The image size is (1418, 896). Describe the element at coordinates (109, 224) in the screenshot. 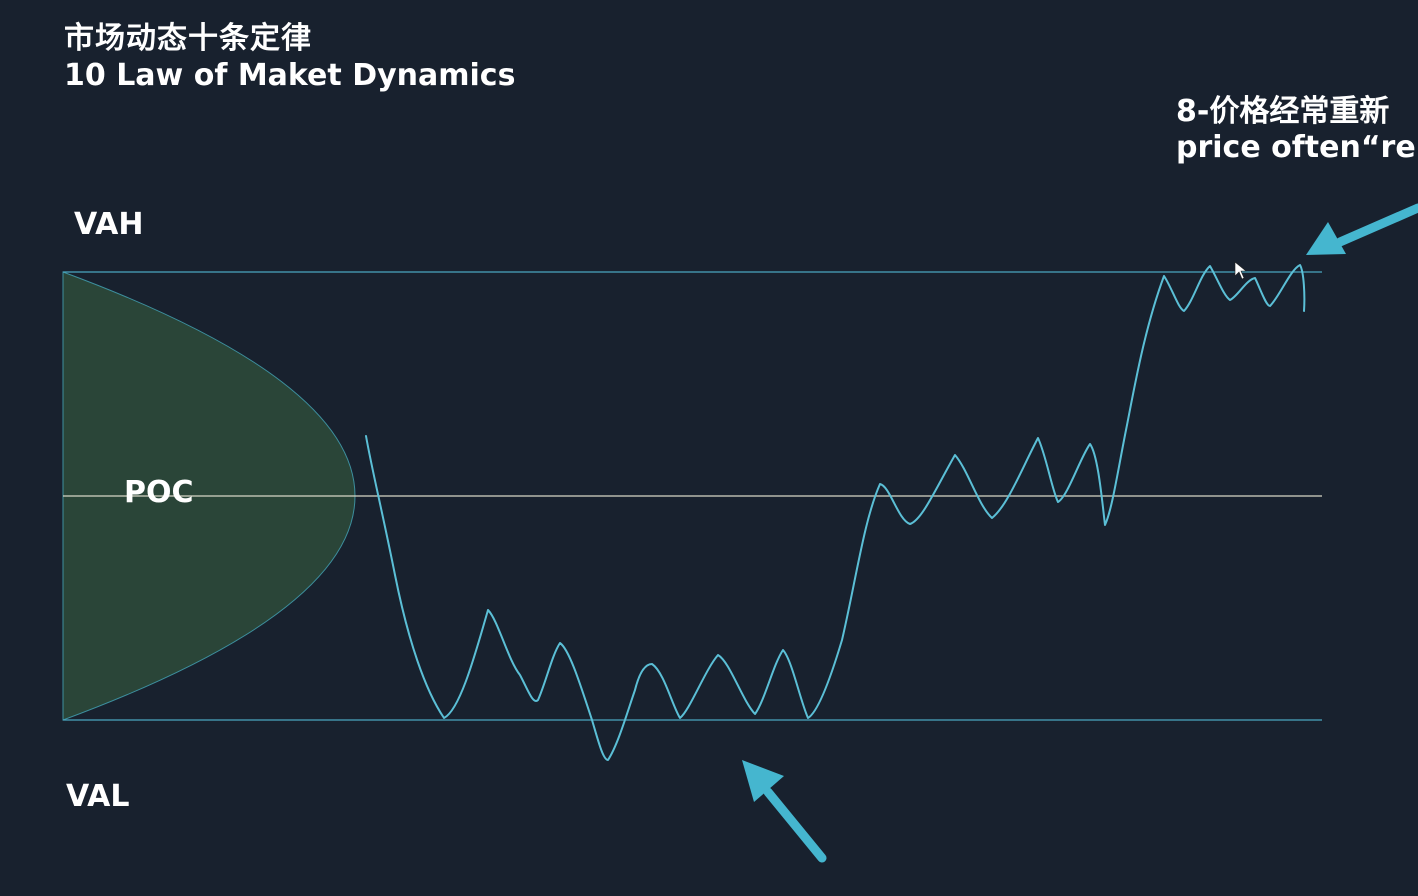

I see `vah-label: VAH` at that location.